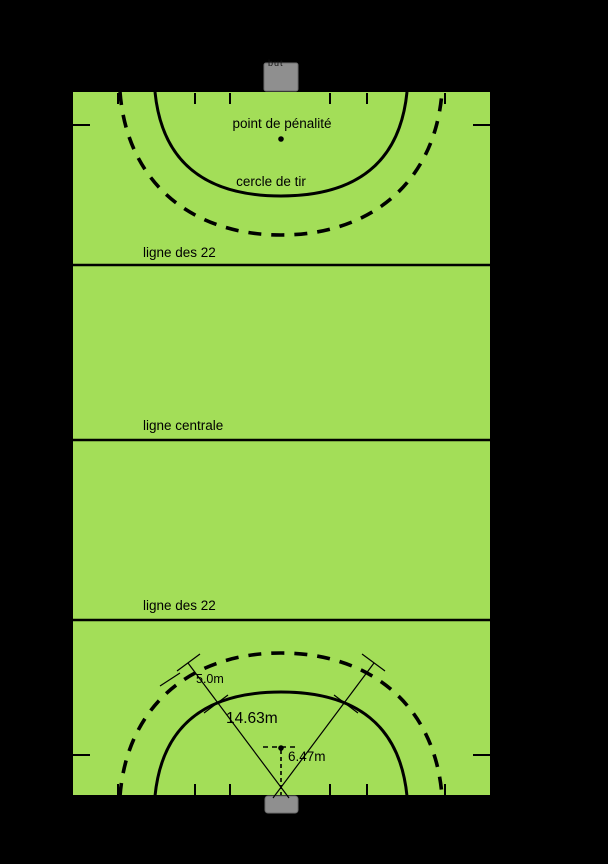 This screenshot has height=864, width=608. I want to click on goal-top, so click(281, 77).